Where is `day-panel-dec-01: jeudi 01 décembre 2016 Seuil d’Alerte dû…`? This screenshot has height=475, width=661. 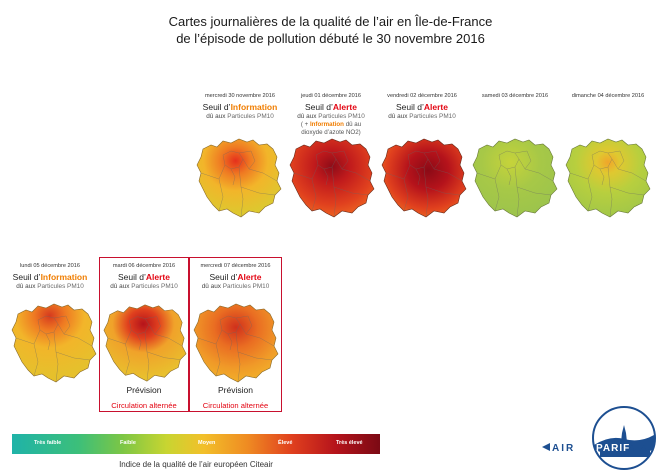
day-panel-dec-01: jeudi 01 décembre 2016 Seuil d’Alerte dû… is located at coordinates (331, 114).